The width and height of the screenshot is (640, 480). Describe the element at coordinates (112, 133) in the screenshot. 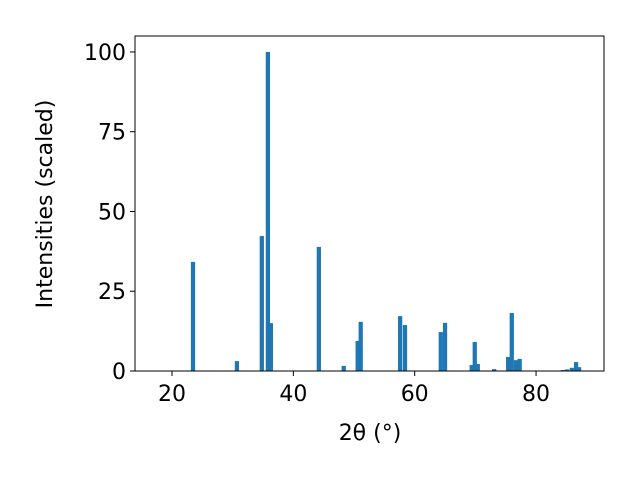

I see `y-tick-label: 75` at that location.